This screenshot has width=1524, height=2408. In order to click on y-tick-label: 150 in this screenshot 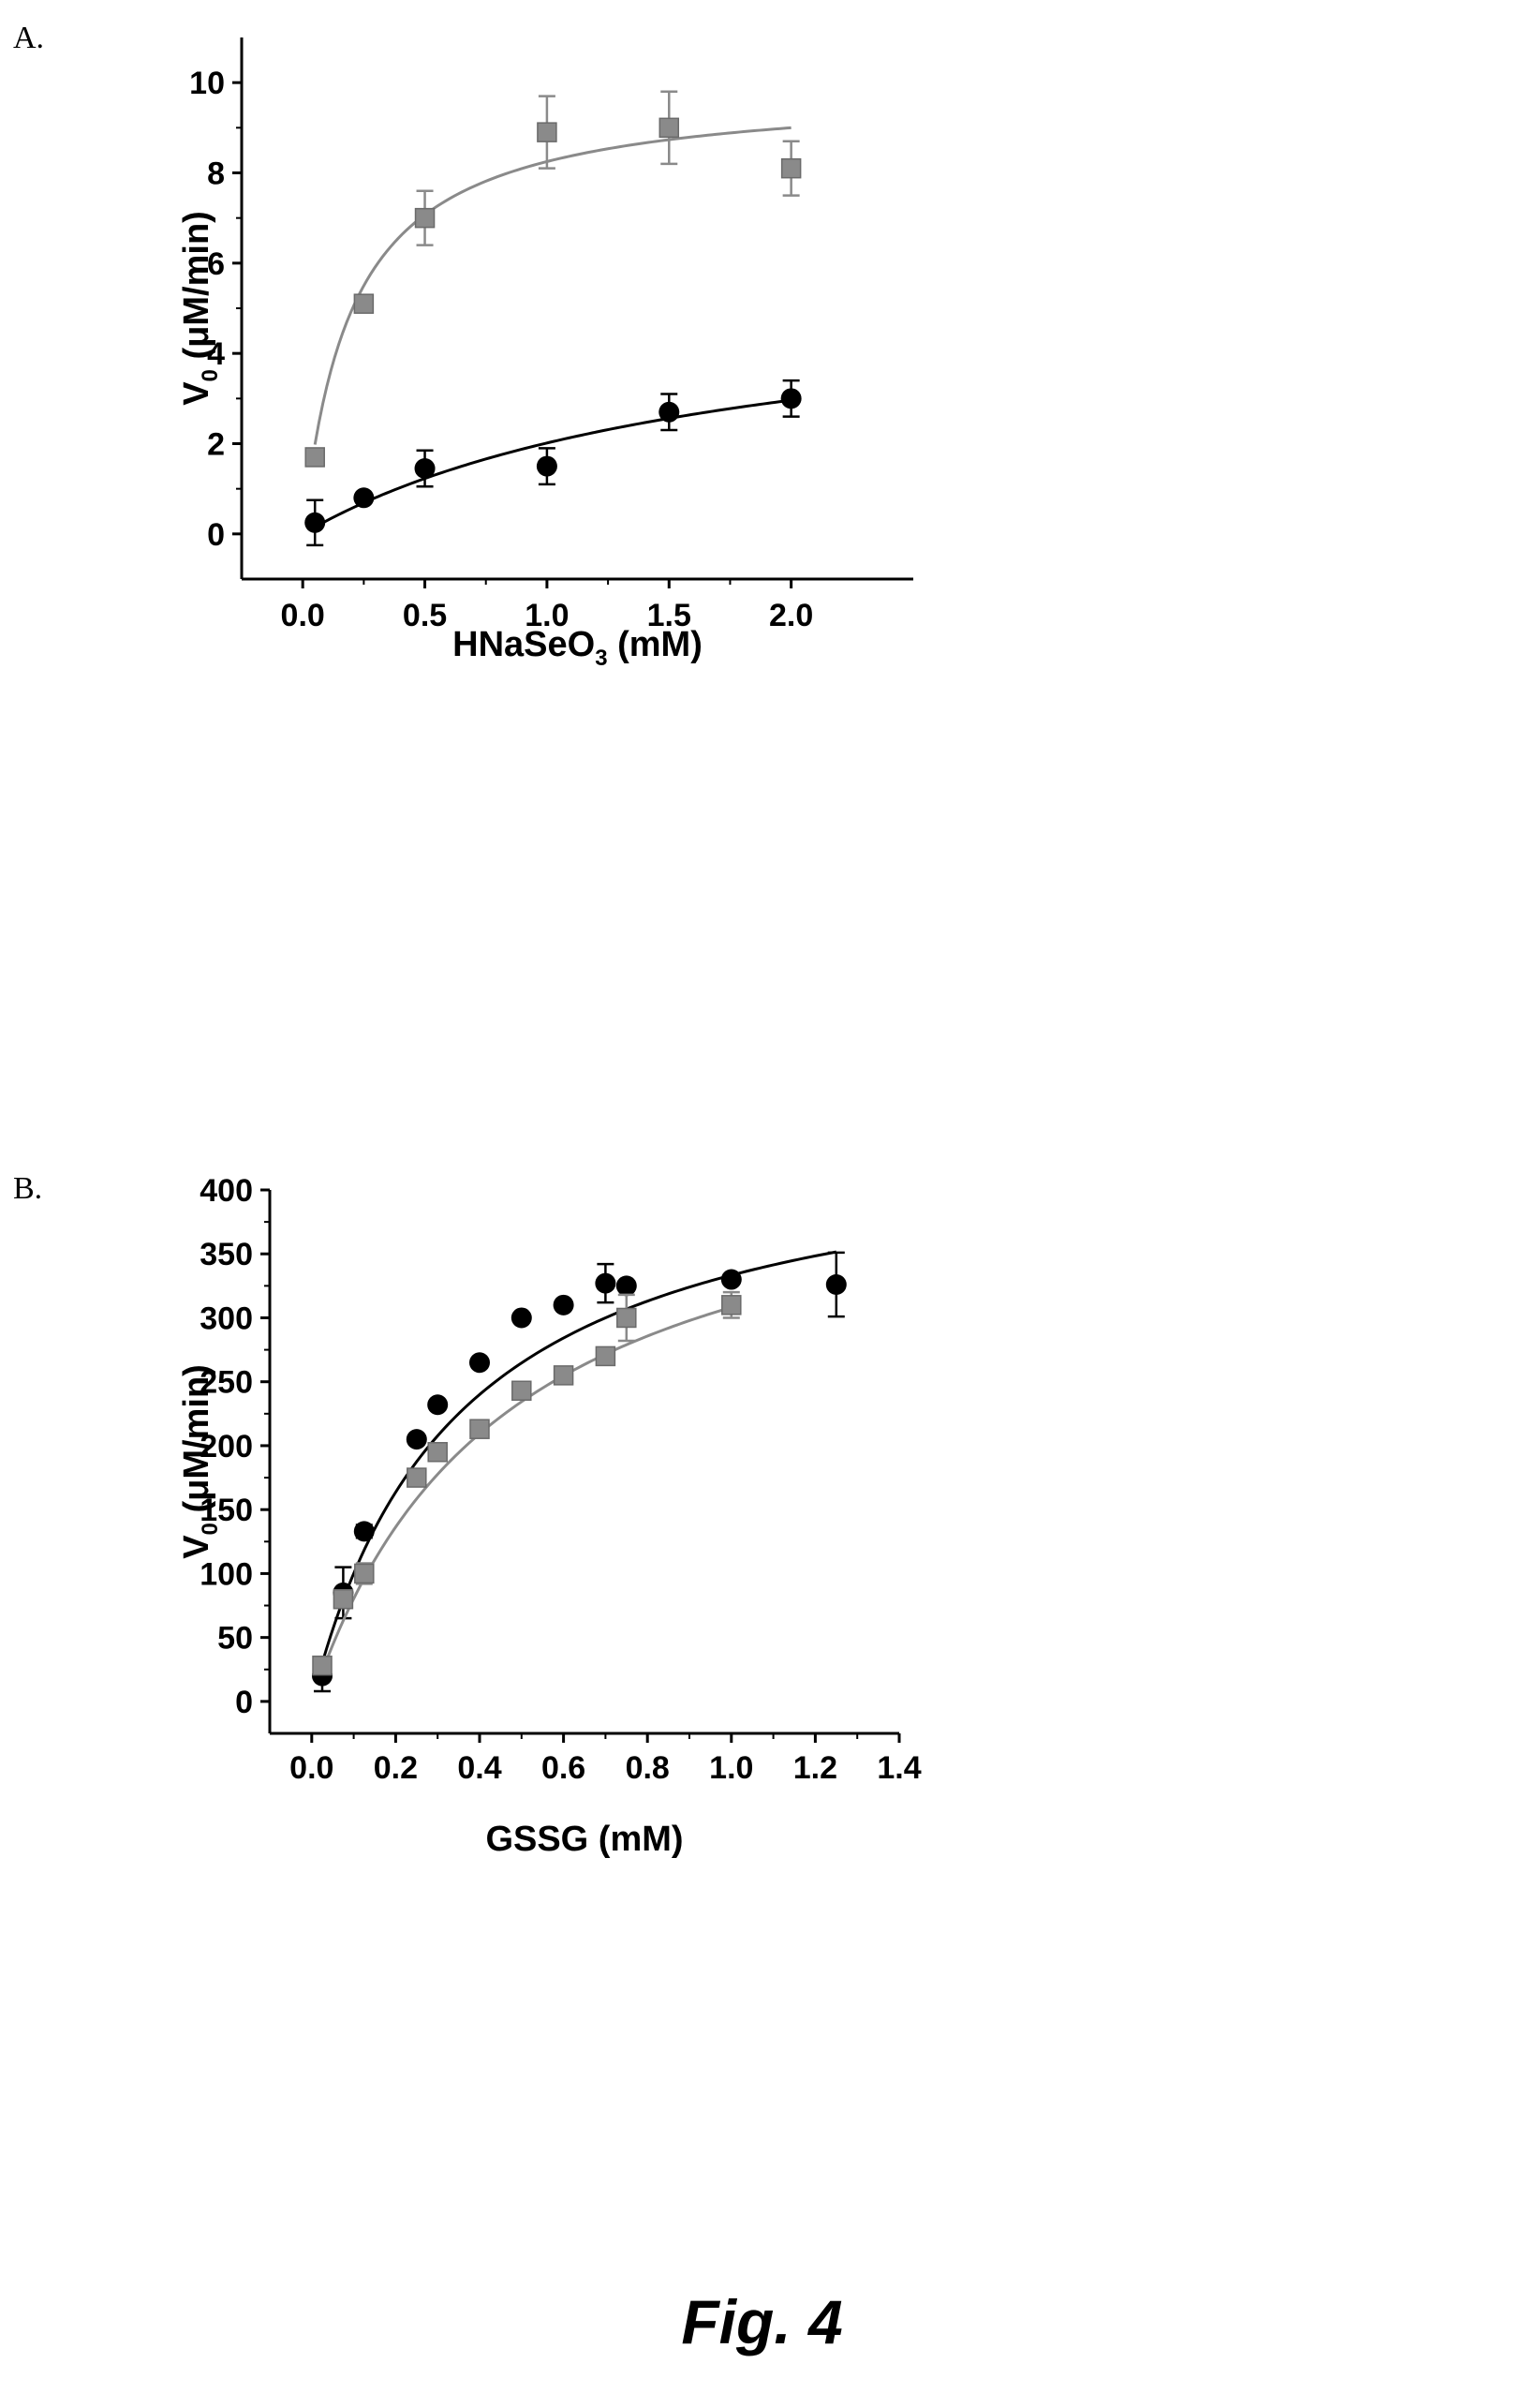, I will do `click(226, 1510)`.